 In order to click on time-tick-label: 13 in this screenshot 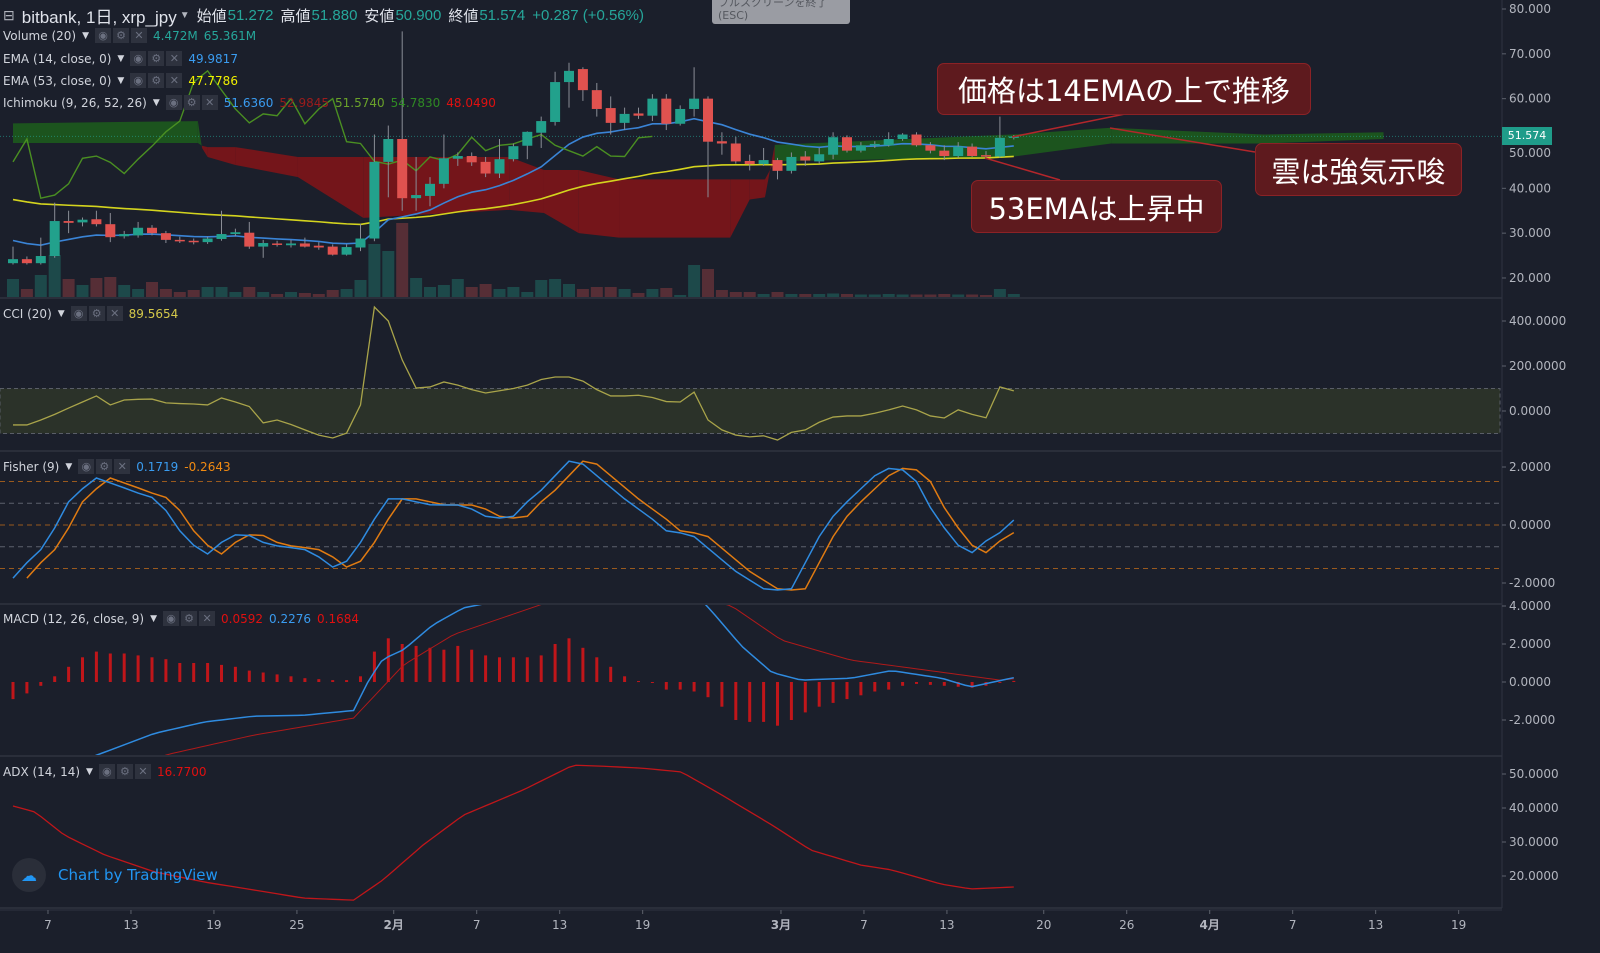, I will do `click(130, 925)`.